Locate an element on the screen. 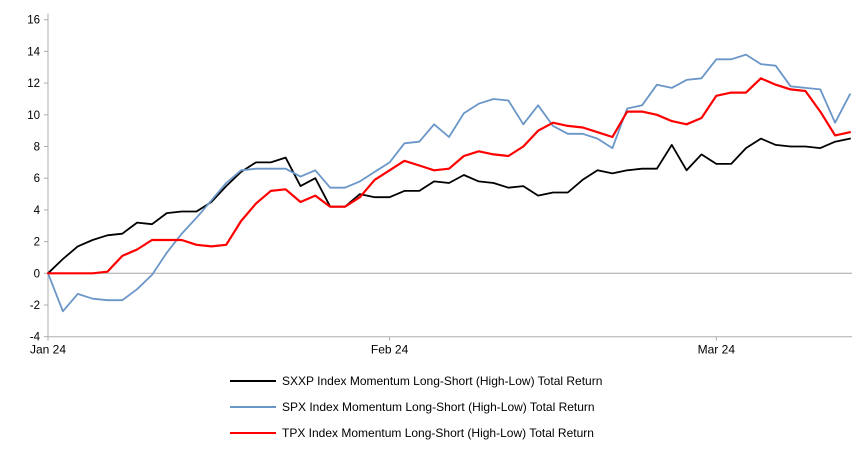 The width and height of the screenshot is (852, 452). tpx-line-swatch is located at coordinates (253, 433).